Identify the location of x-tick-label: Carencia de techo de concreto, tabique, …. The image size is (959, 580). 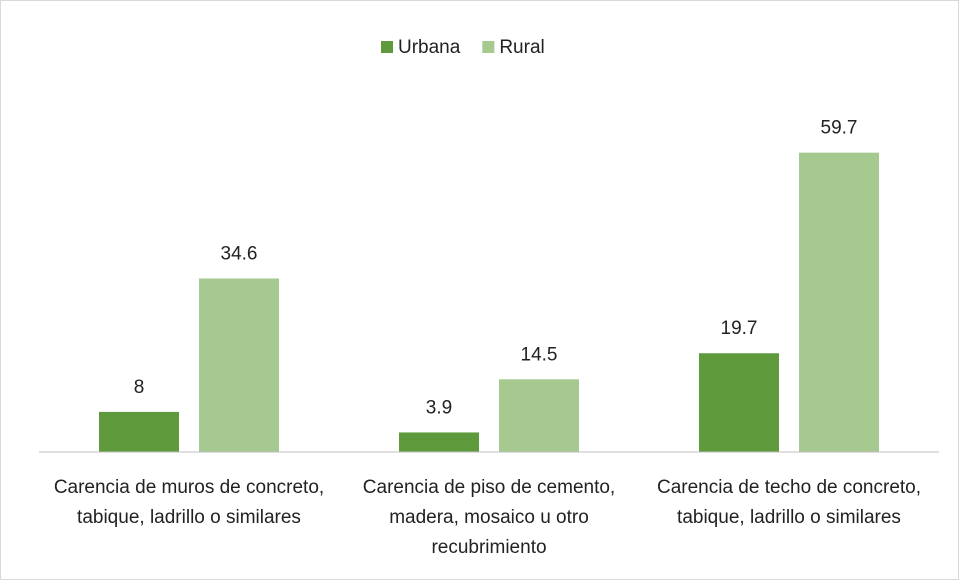
(789, 502).